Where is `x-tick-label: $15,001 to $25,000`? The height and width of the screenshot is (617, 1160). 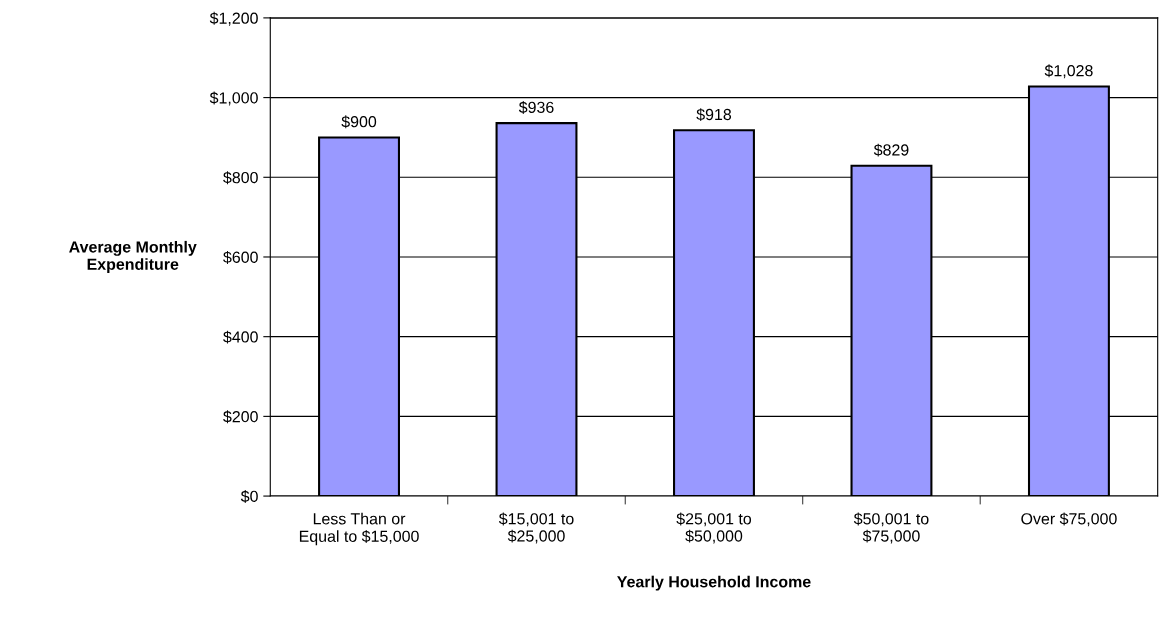
x-tick-label: $15,001 to $25,000 is located at coordinates (536, 528).